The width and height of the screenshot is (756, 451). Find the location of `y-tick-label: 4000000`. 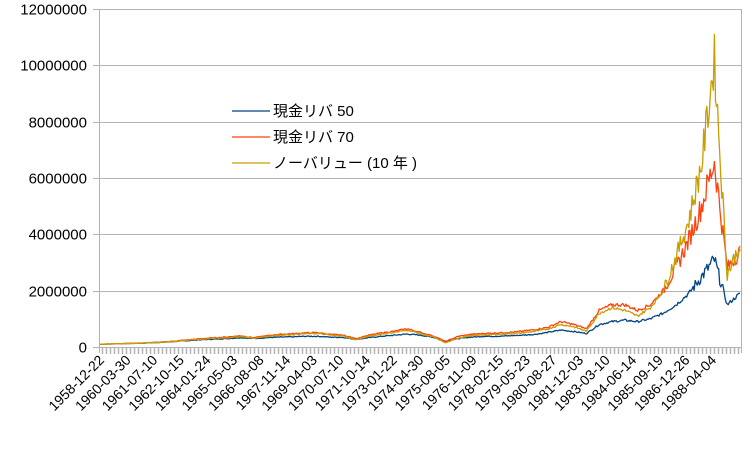

y-tick-label: 4000000 is located at coordinates (58, 235).